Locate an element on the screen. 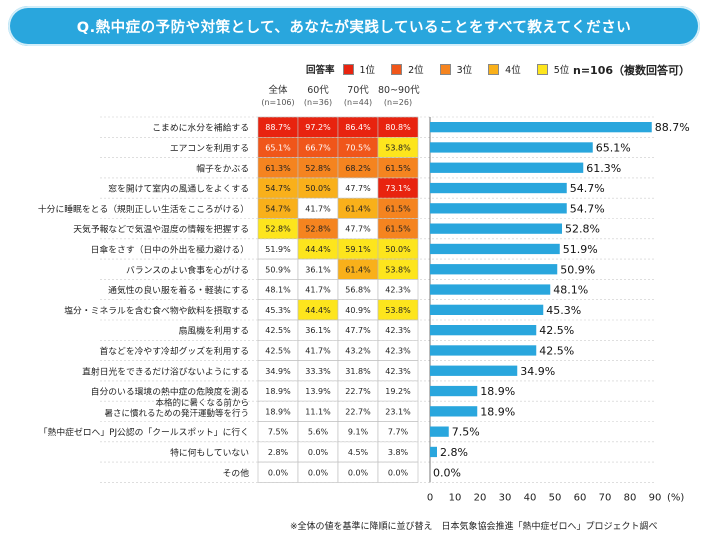  category-label: 塩分・ミネラルを含む食べ物や飲料を摂取する is located at coordinates (156, 310).